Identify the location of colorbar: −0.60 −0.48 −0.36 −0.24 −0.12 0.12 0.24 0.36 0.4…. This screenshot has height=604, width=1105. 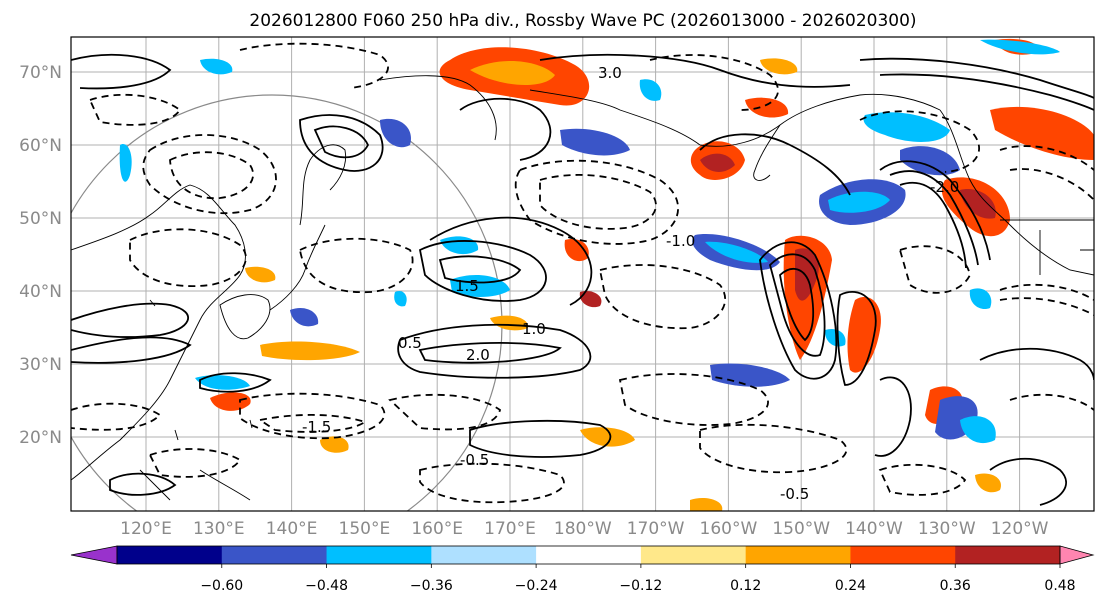
(582, 569).